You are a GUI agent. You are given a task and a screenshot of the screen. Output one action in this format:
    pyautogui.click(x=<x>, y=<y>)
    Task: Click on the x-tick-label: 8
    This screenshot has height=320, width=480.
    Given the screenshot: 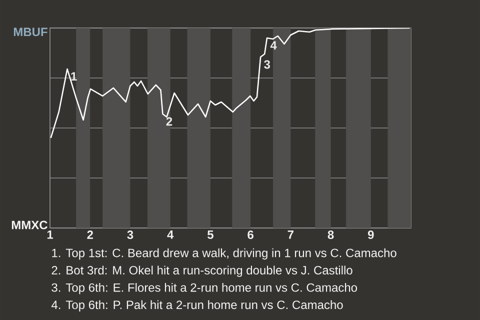 What is the action you would take?
    pyautogui.click(x=331, y=235)
    